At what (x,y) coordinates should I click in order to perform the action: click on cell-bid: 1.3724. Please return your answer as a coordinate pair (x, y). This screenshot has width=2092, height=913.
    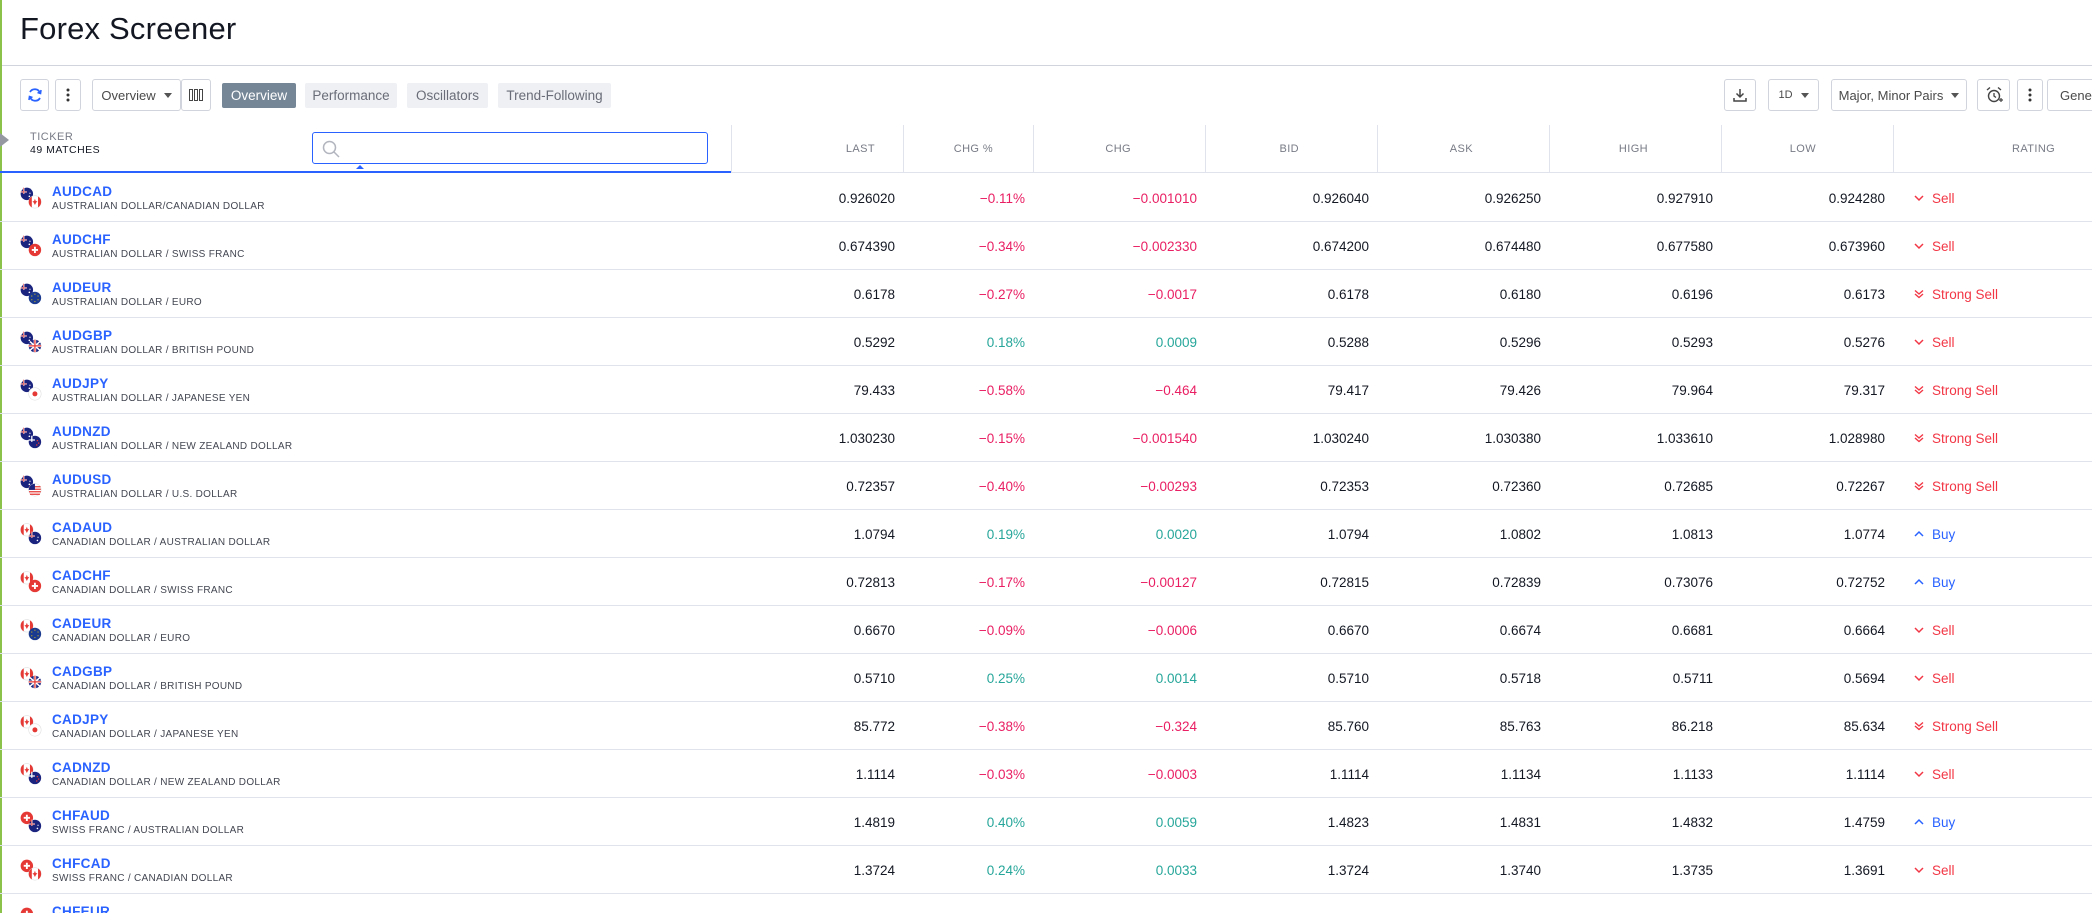
    Looking at the image, I should click on (1348, 870).